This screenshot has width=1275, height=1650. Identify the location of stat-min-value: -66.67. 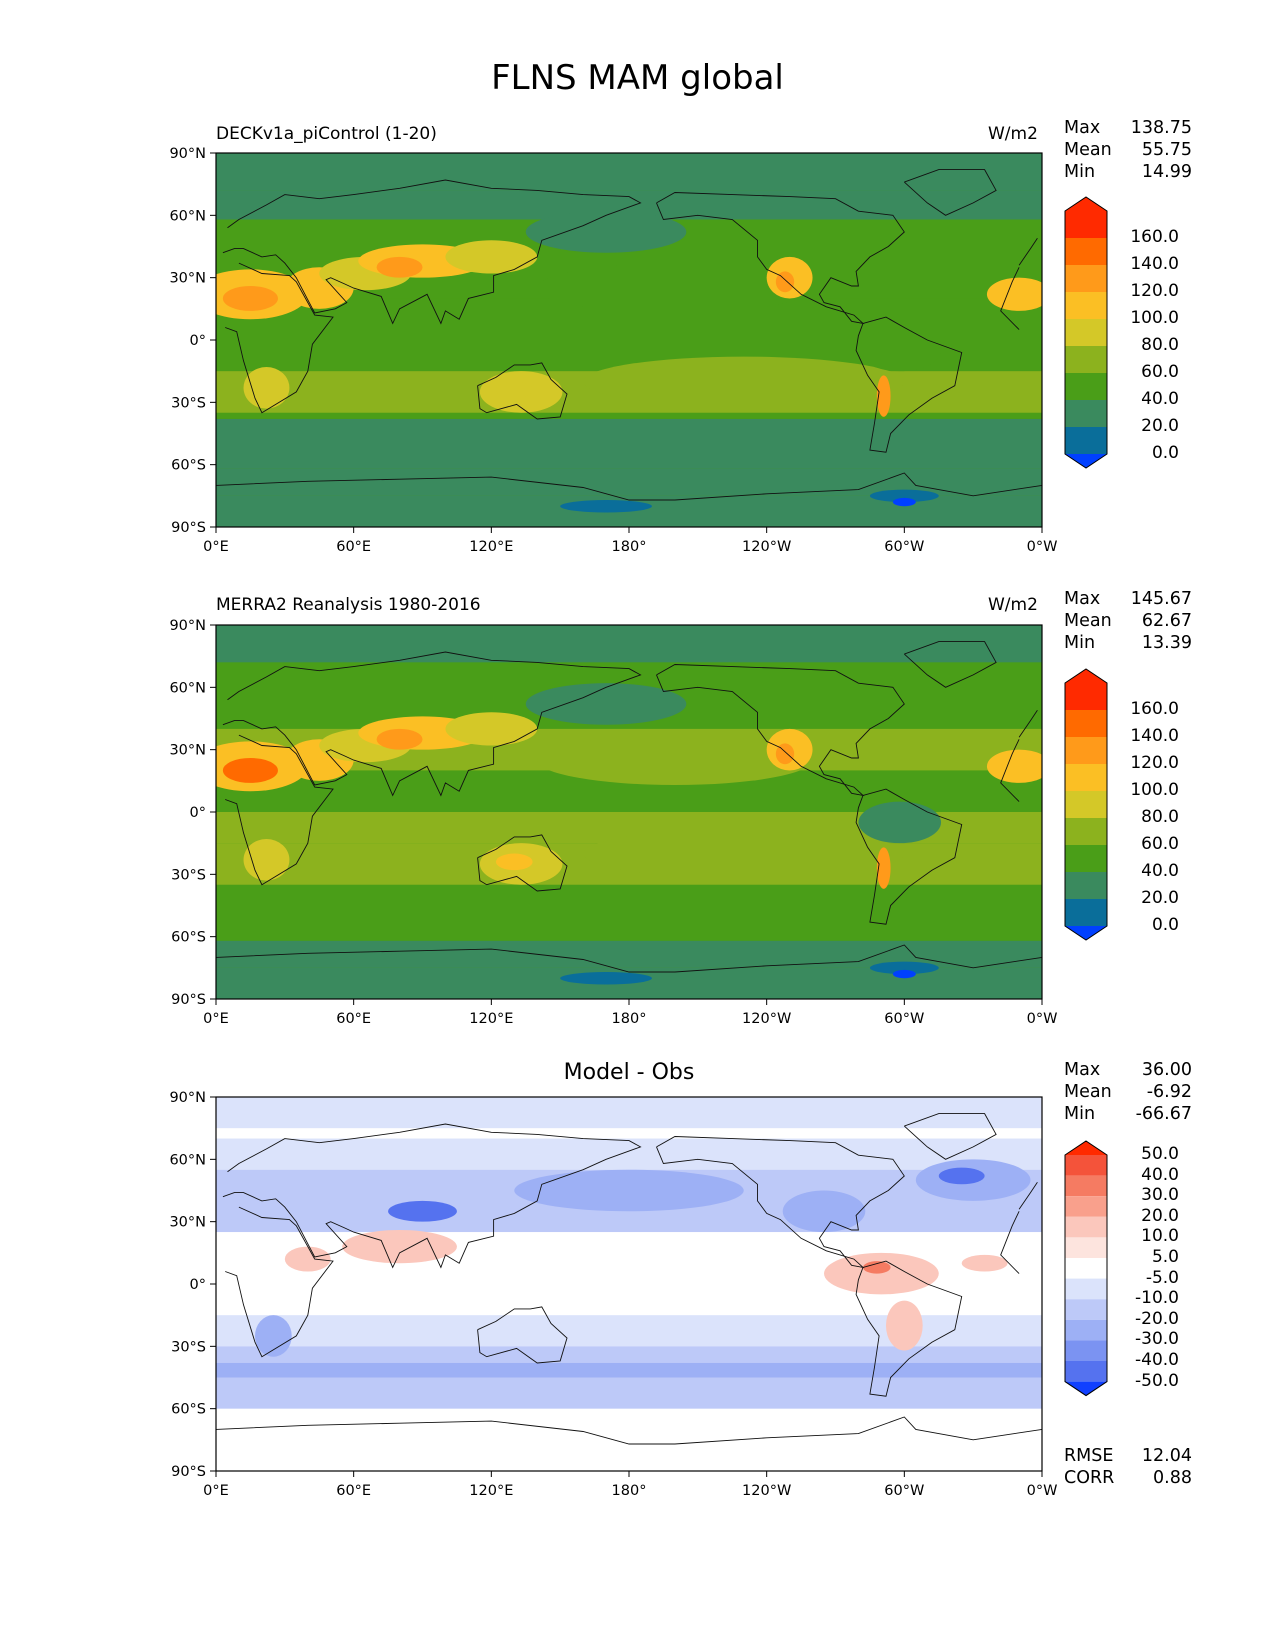
(1163, 1114).